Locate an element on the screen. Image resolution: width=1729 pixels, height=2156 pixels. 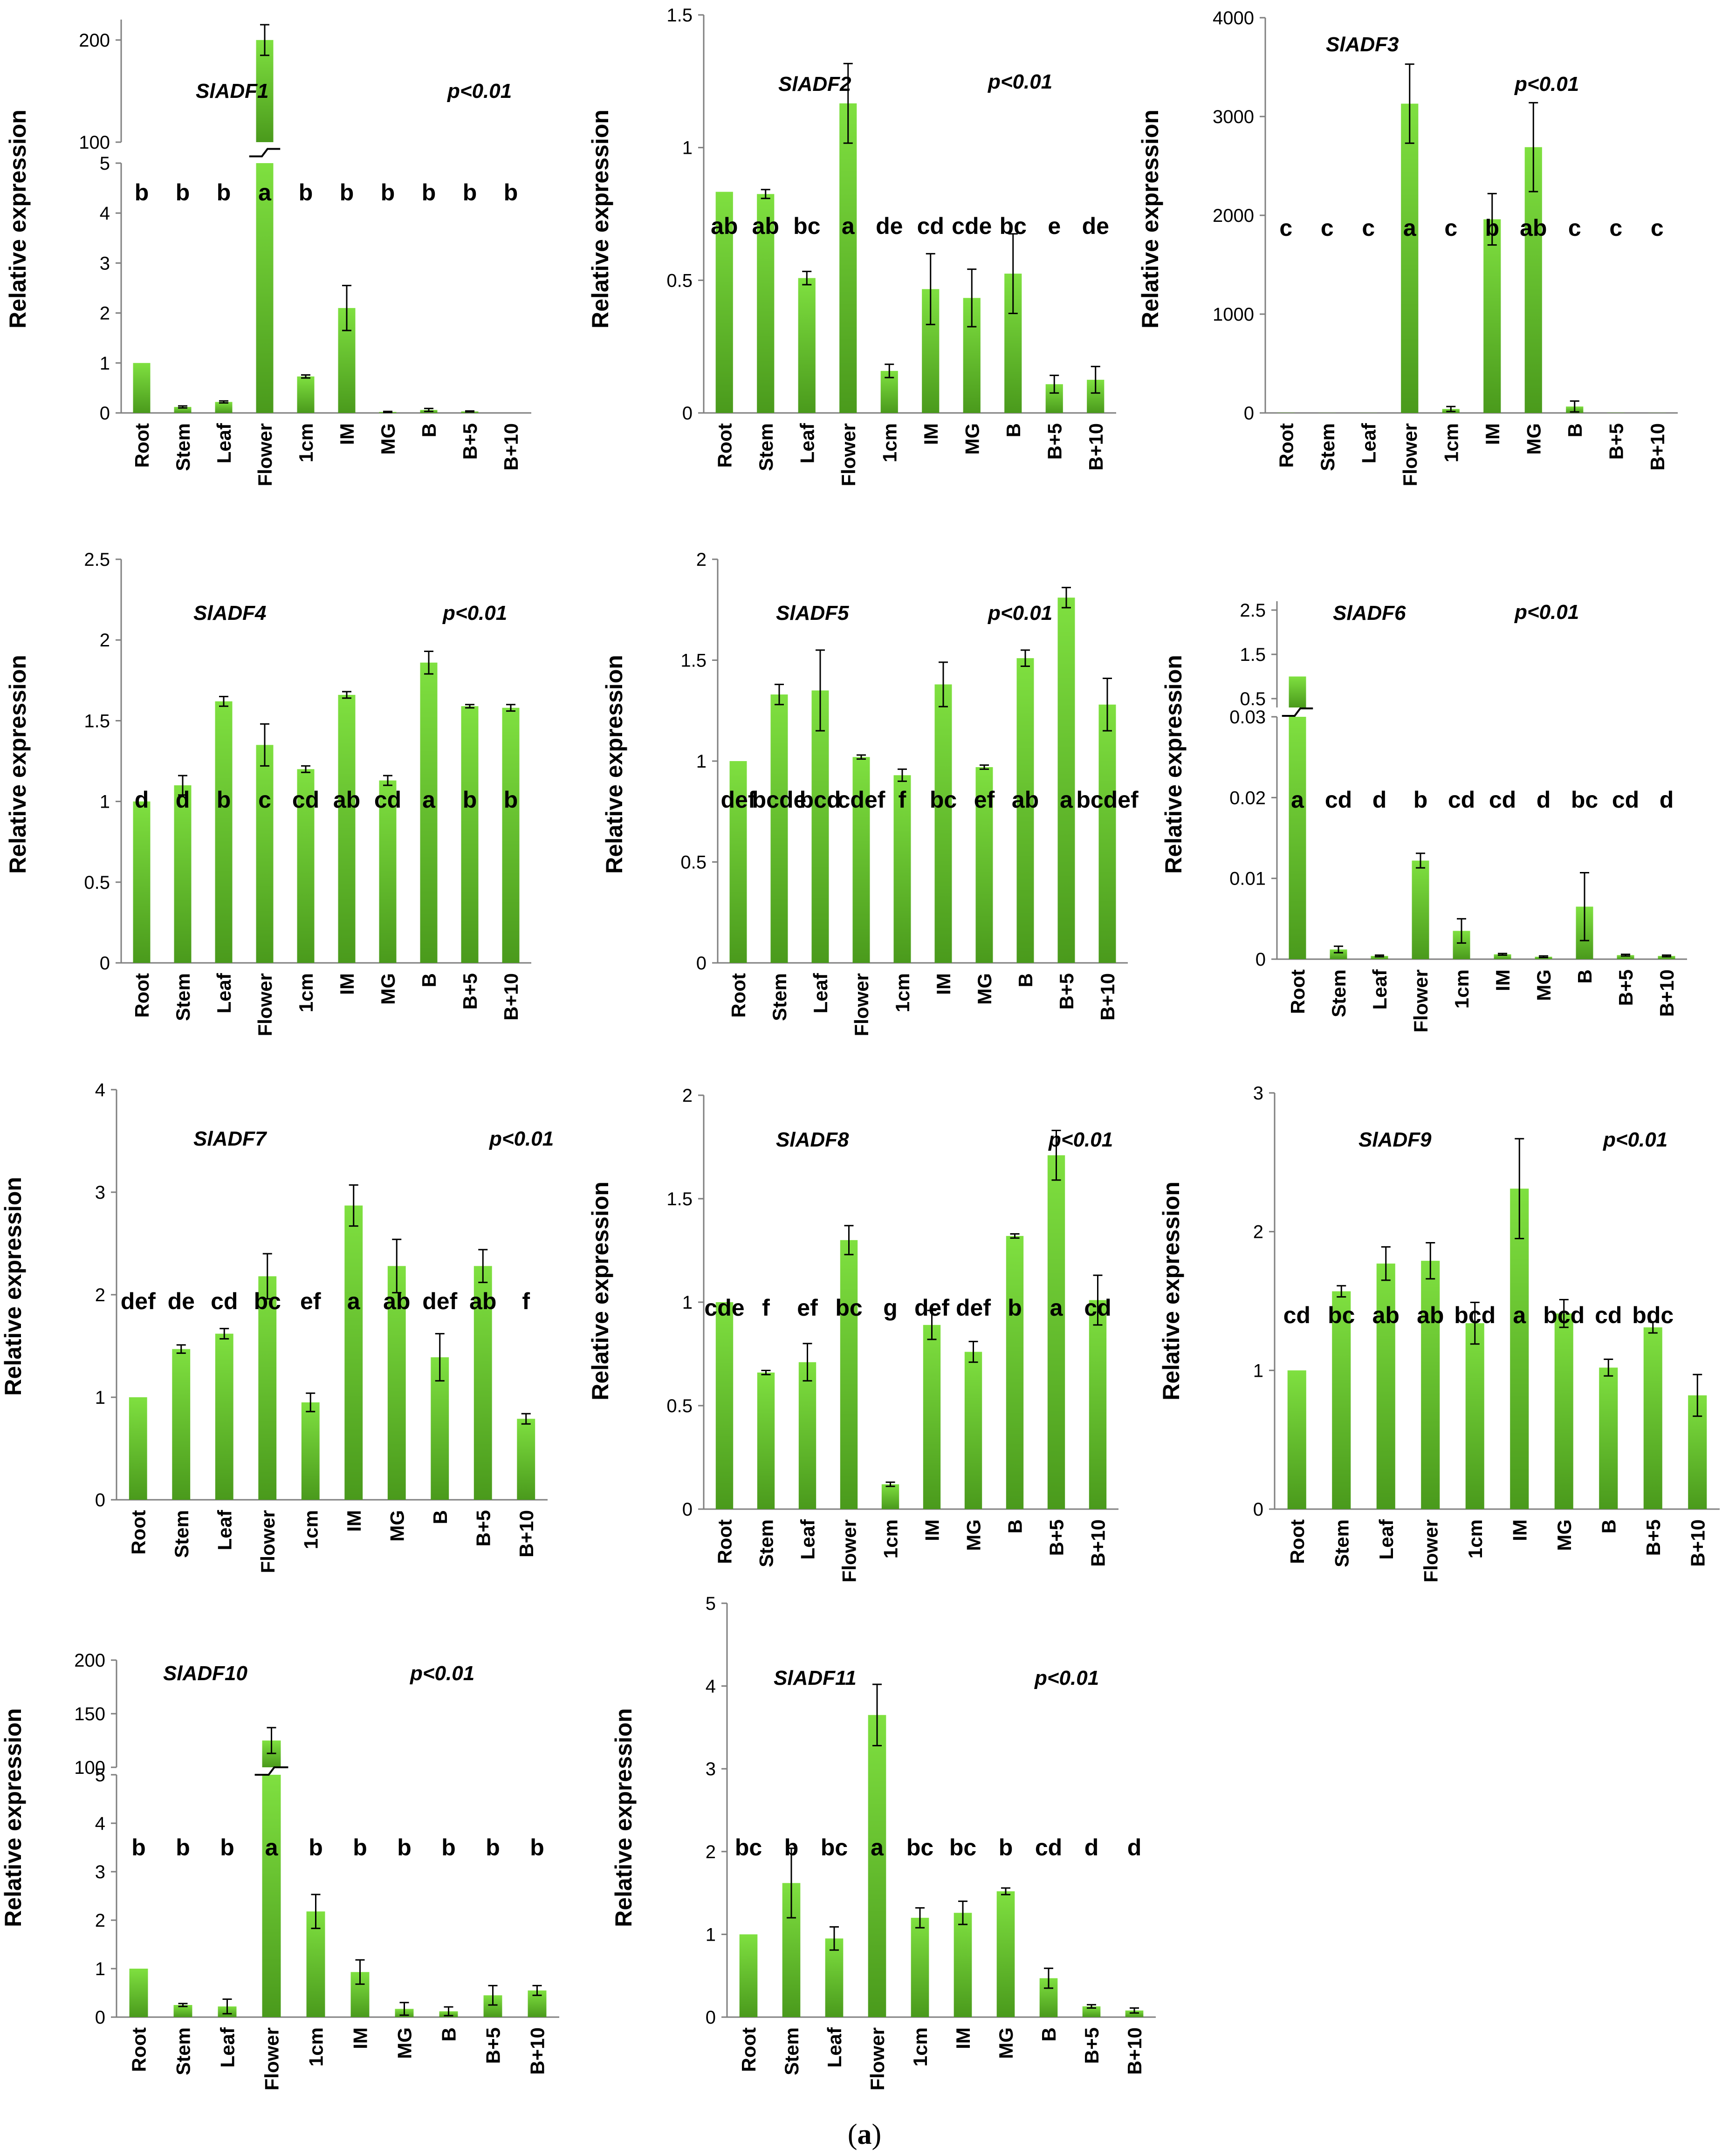
chart-title: SlADF4 is located at coordinates (229, 613).